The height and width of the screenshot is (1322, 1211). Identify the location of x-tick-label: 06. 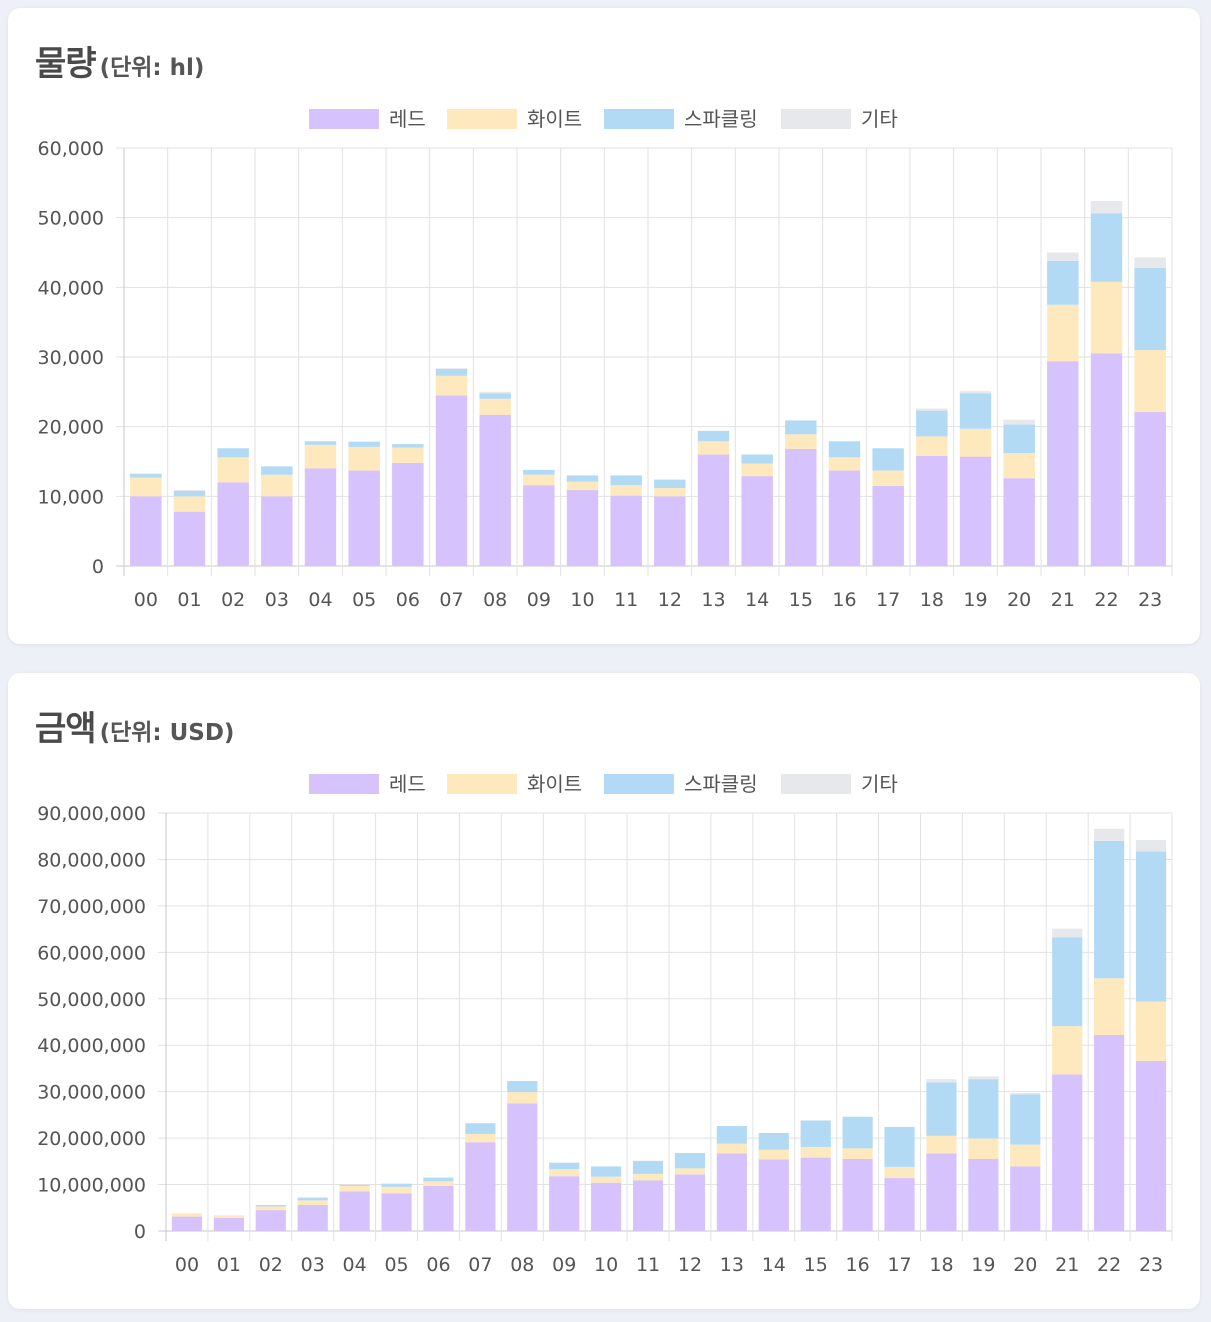
(408, 600).